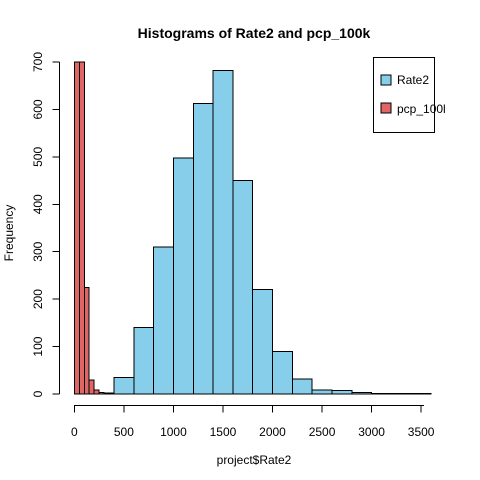 This screenshot has height=480, width=480. Describe the element at coordinates (371, 432) in the screenshot. I see `x-tick-label-6: 3000` at that location.